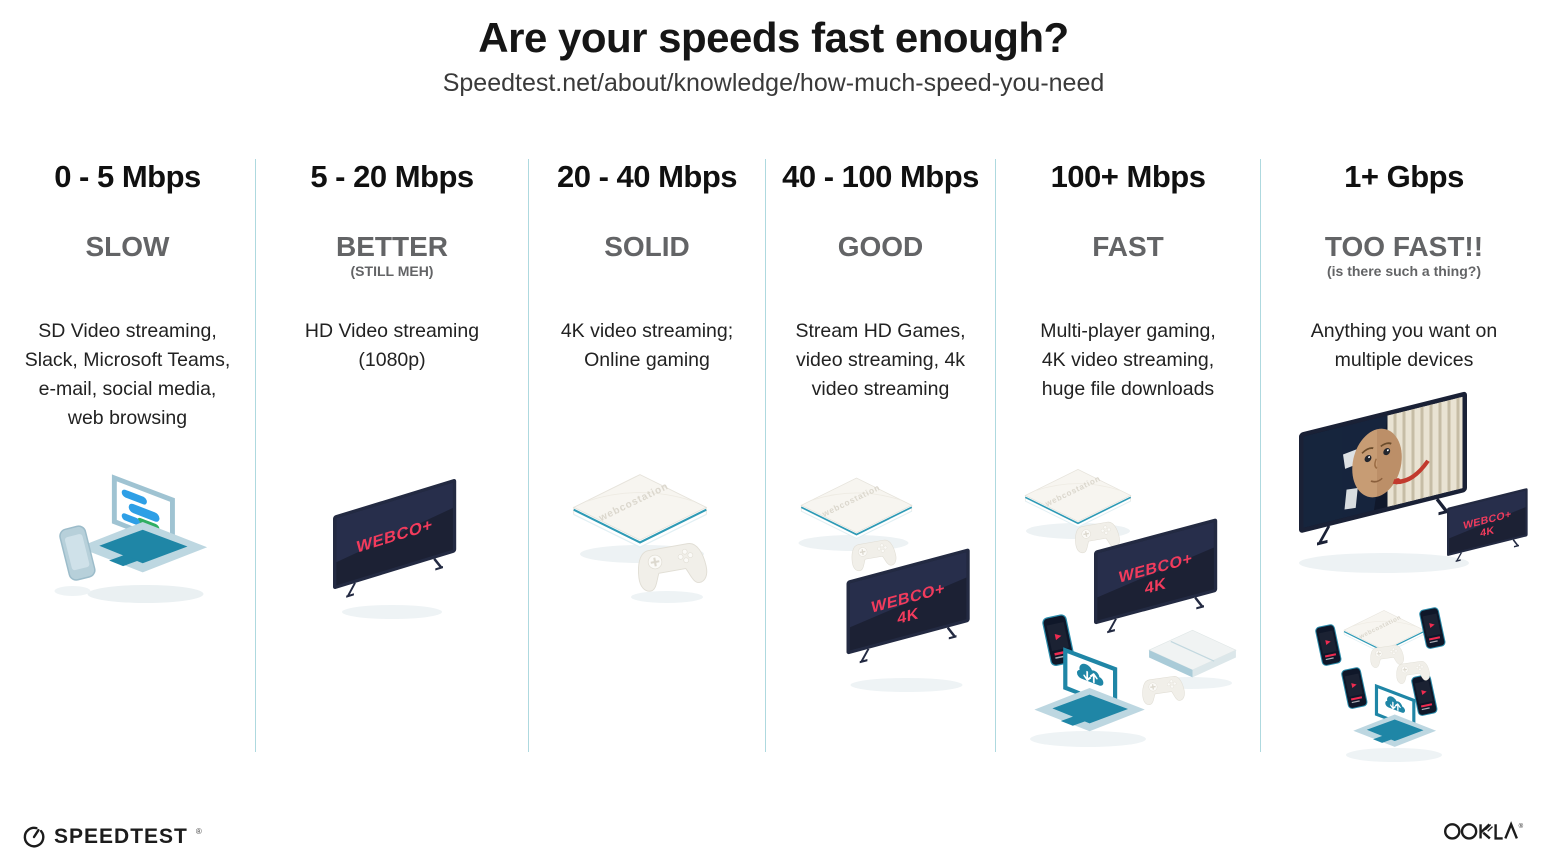  I want to click on speed-range: 40 - 100 Mbps, so click(880, 176).